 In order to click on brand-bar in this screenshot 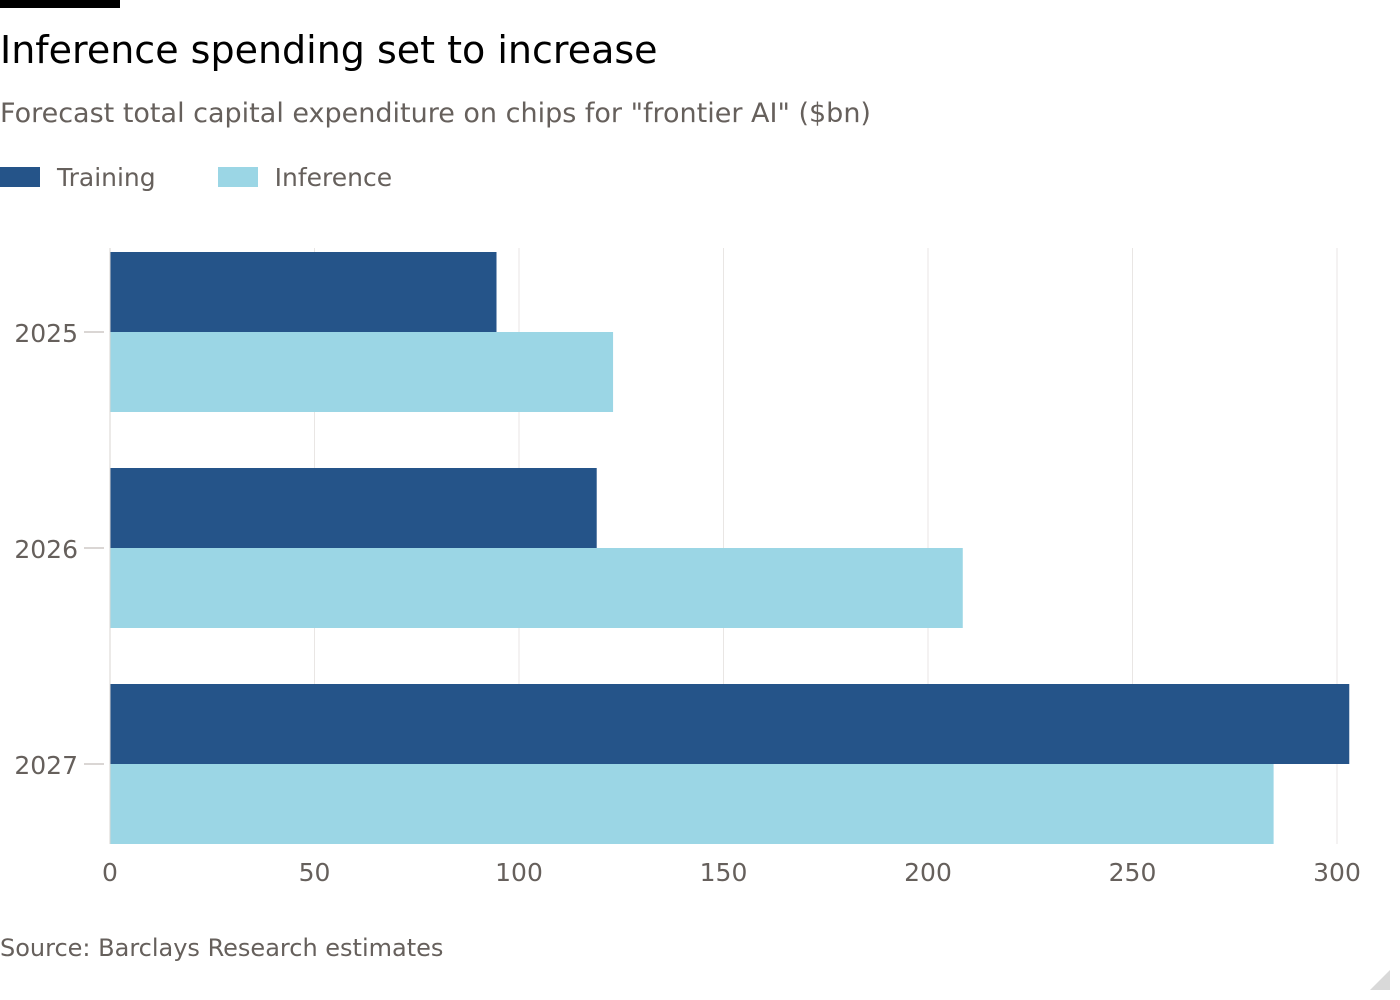, I will do `click(60, 4)`.